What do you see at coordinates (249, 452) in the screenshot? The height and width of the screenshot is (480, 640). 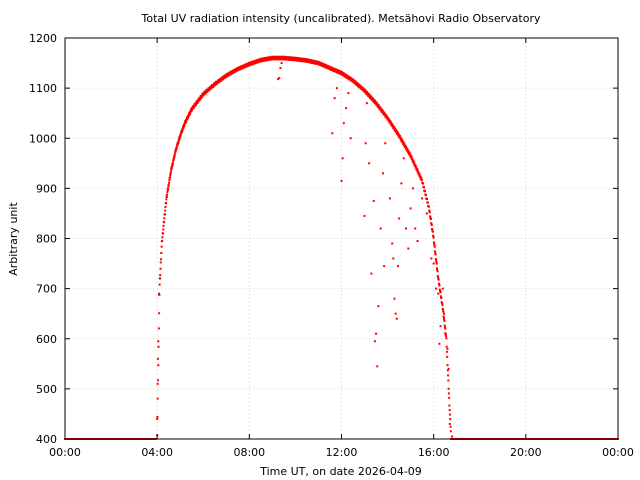 I see `x-tick-label: 08:00` at bounding box center [249, 452].